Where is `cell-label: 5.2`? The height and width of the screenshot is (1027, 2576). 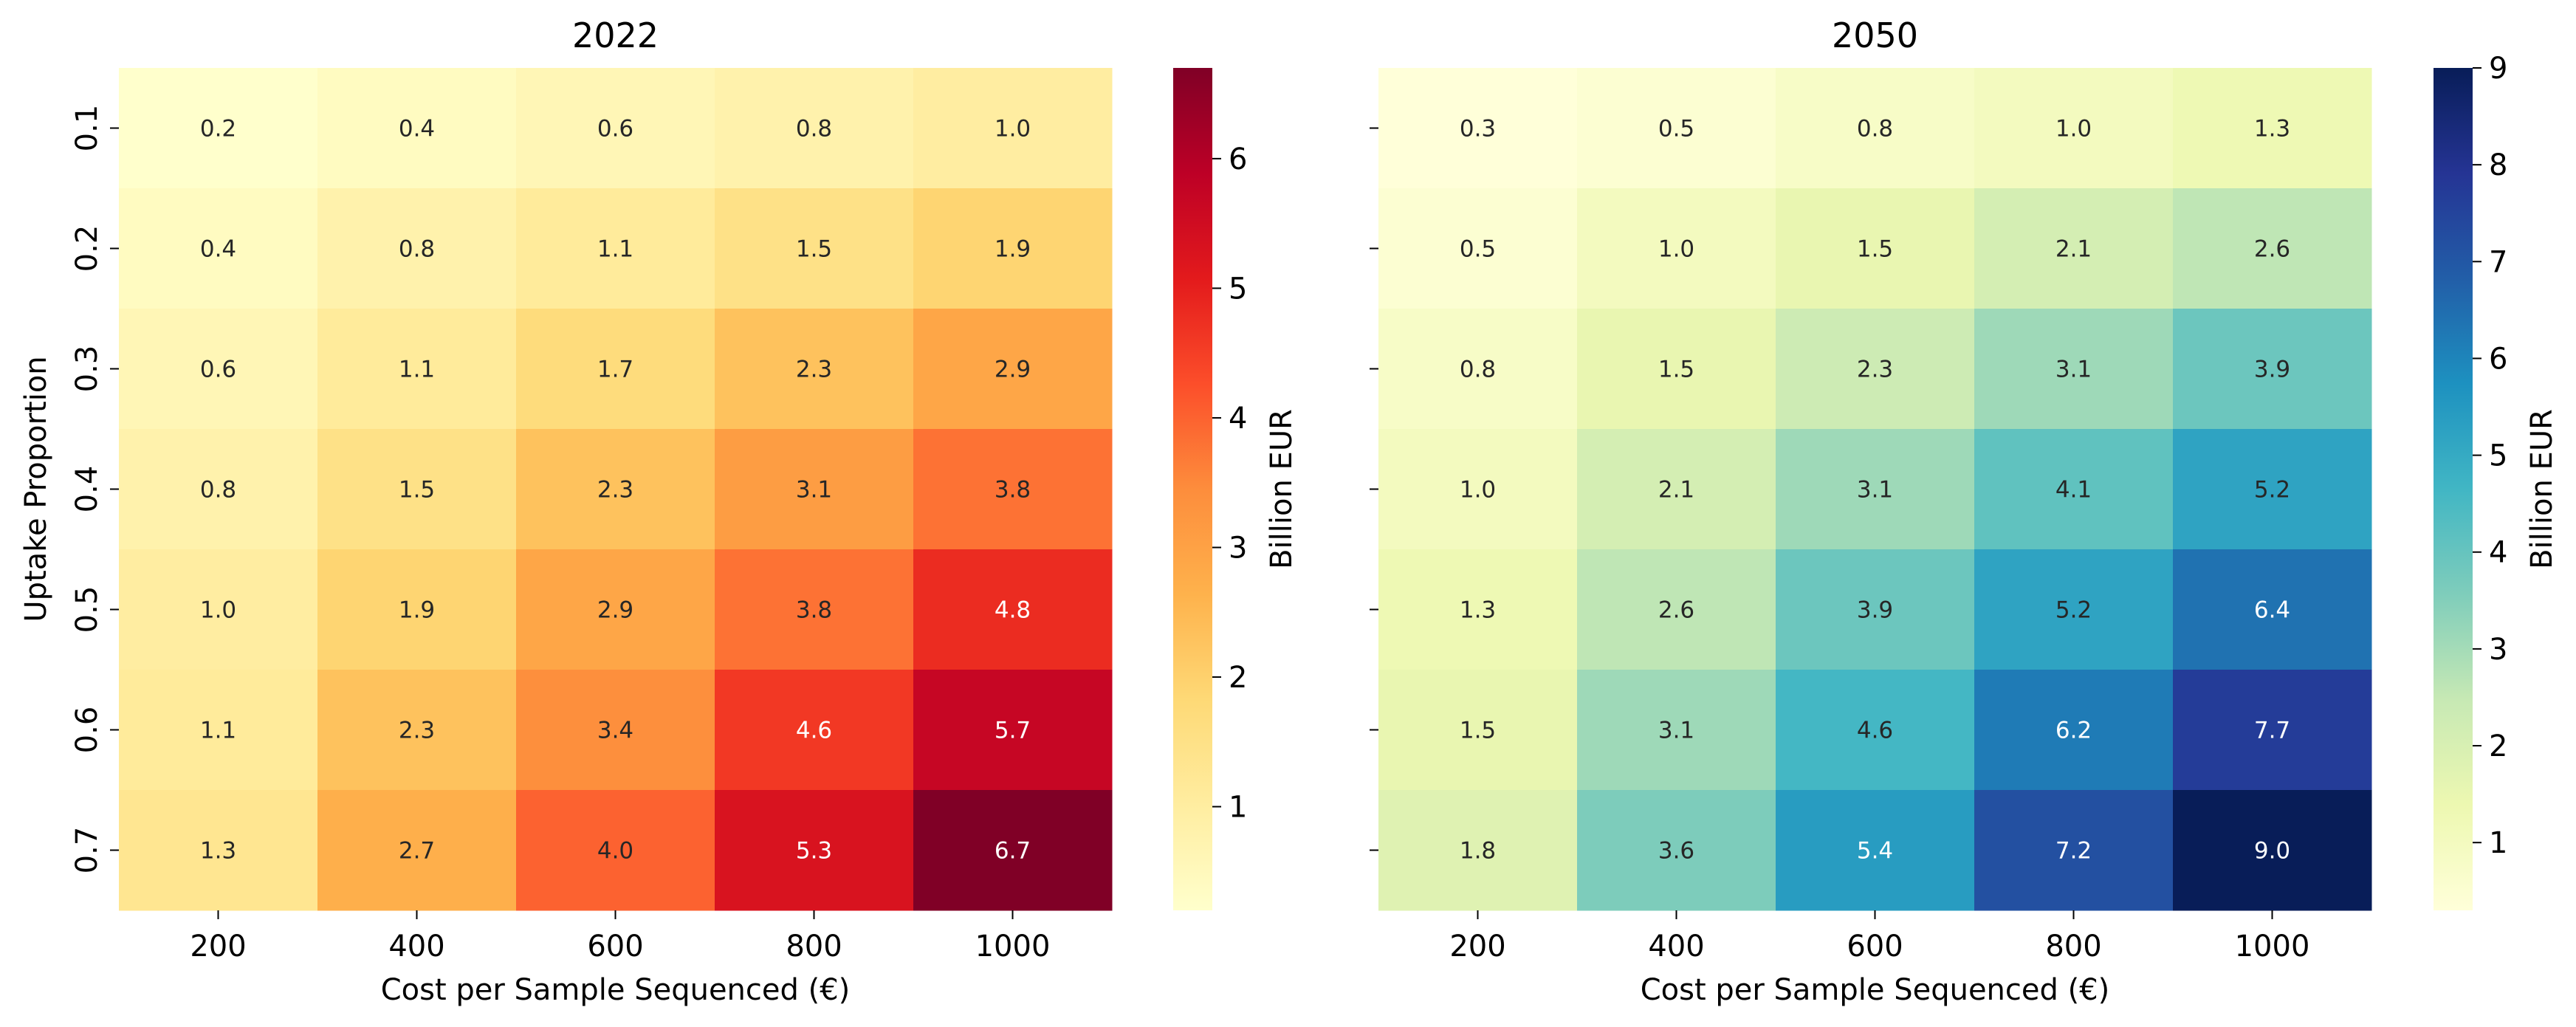 cell-label: 5.2 is located at coordinates (2073, 610).